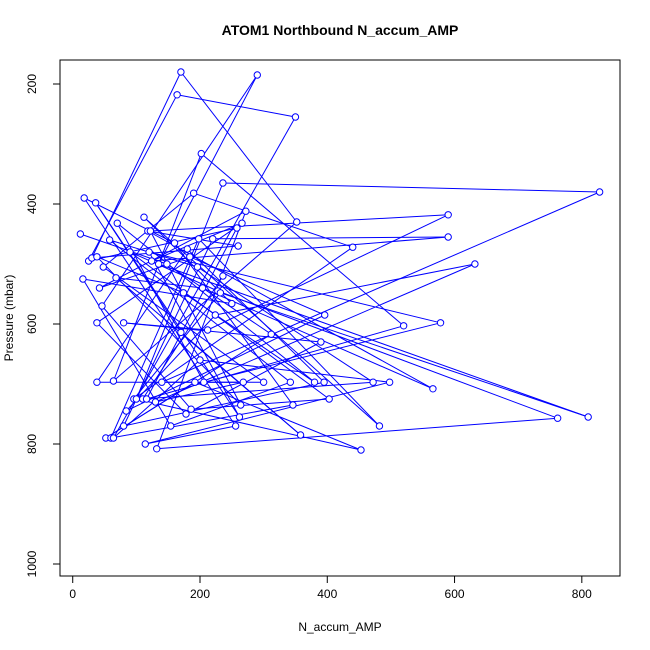  I want to click on y-tick-label: 1000, so click(32, 563).